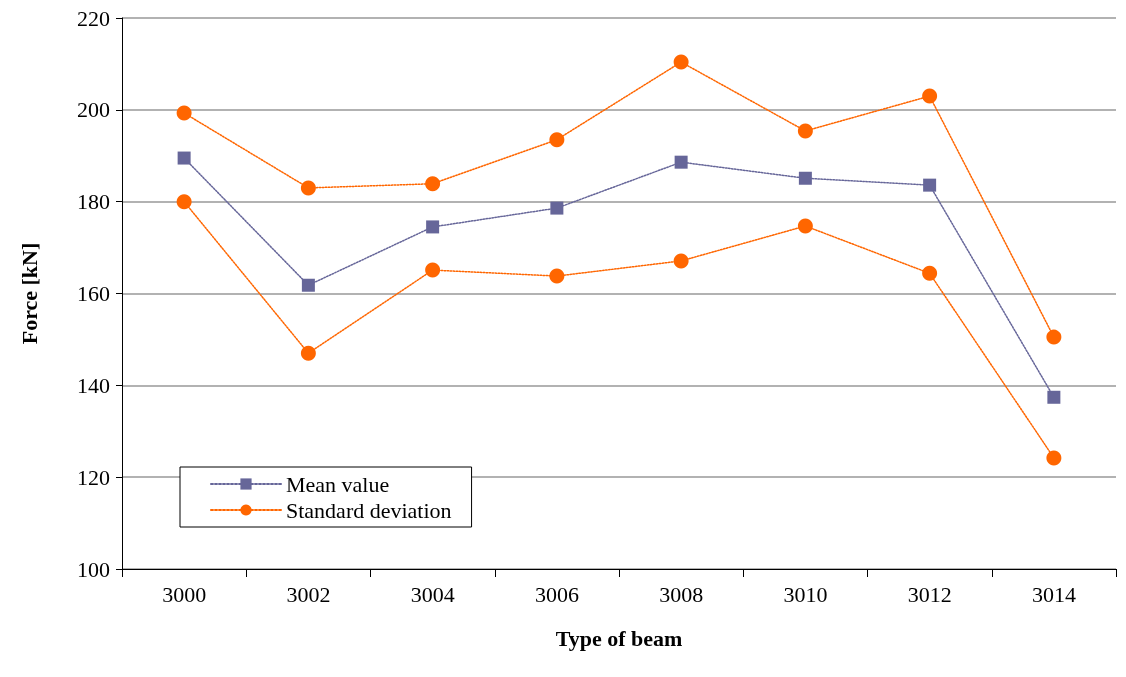 Image resolution: width=1126 pixels, height=677 pixels. Describe the element at coordinates (681, 594) in the screenshot. I see `x-tick-label: 3008` at that location.